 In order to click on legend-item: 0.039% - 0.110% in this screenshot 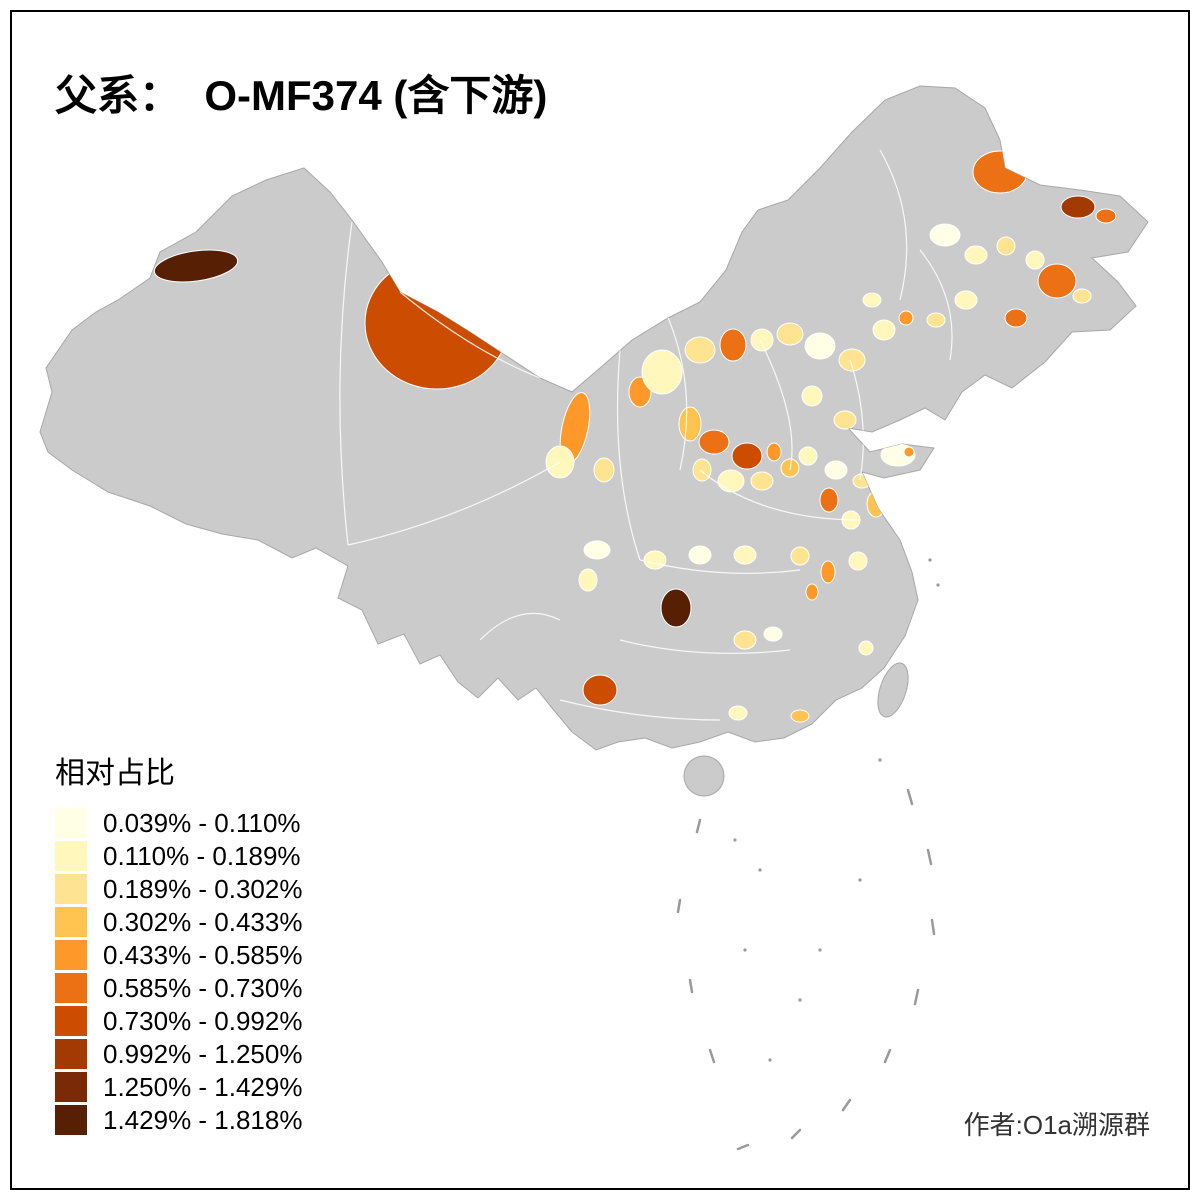, I will do `click(178, 823)`.